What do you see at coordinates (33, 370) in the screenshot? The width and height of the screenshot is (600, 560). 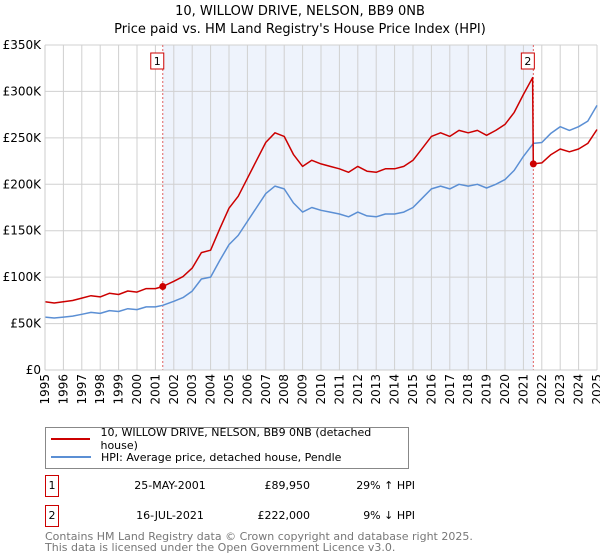 I see `y-tick-label: £0` at bounding box center [33, 370].